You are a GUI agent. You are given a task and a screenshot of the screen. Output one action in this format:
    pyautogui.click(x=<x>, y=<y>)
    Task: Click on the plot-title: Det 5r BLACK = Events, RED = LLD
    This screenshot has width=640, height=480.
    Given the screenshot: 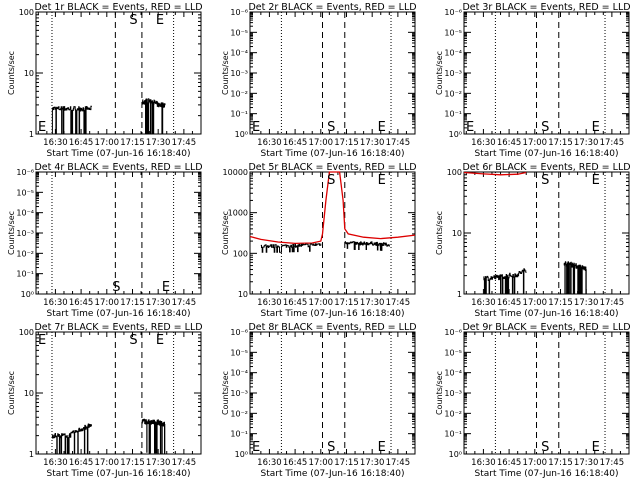 What is the action you would take?
    pyautogui.click(x=332, y=167)
    